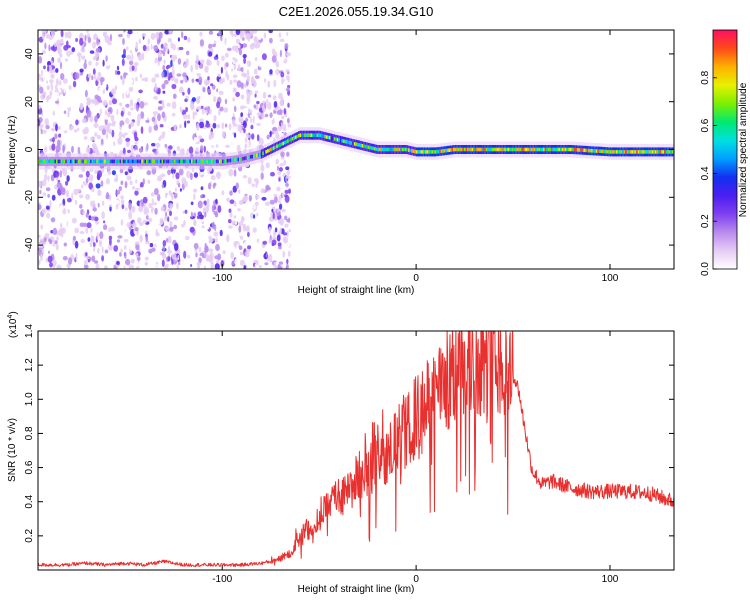  What do you see at coordinates (29, 535) in the screenshot?
I see `y-tick-label: 0.2` at bounding box center [29, 535].